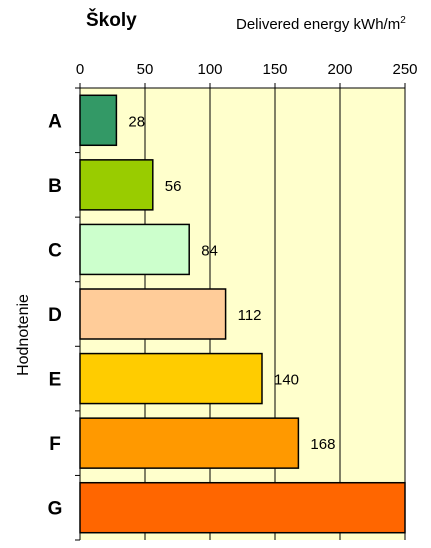 This screenshot has height=548, width=431. What do you see at coordinates (286, 380) in the screenshot?
I see `value-label-E: 140` at bounding box center [286, 380].